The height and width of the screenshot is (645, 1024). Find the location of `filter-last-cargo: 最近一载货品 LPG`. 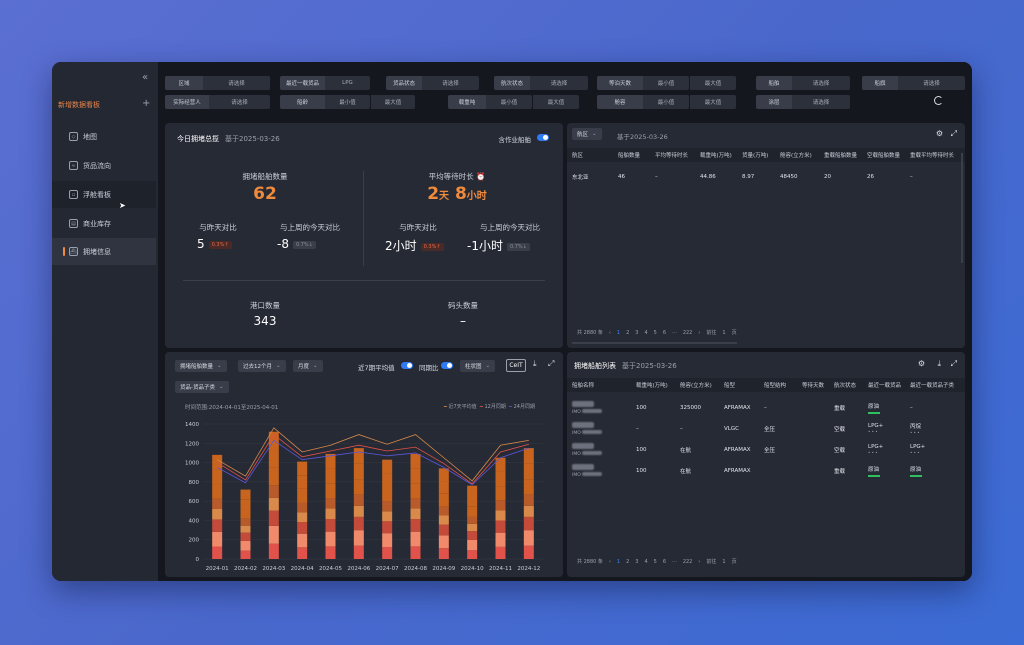

filter-last-cargo: 最近一载货品 LPG is located at coordinates (325, 83).